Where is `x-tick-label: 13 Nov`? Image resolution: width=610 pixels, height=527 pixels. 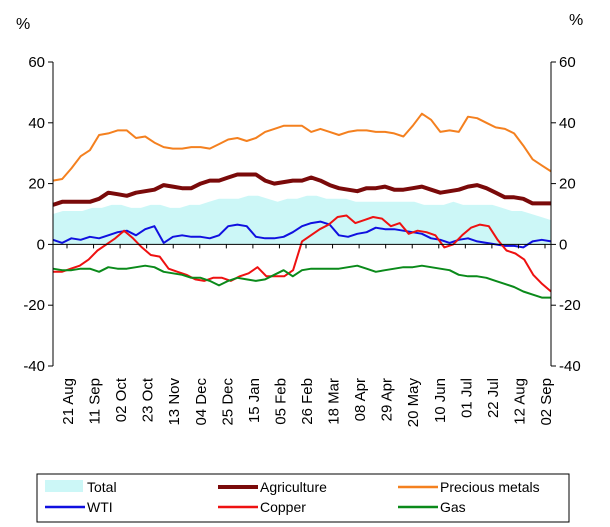 x-tick-label: 13 Nov is located at coordinates (174, 402).